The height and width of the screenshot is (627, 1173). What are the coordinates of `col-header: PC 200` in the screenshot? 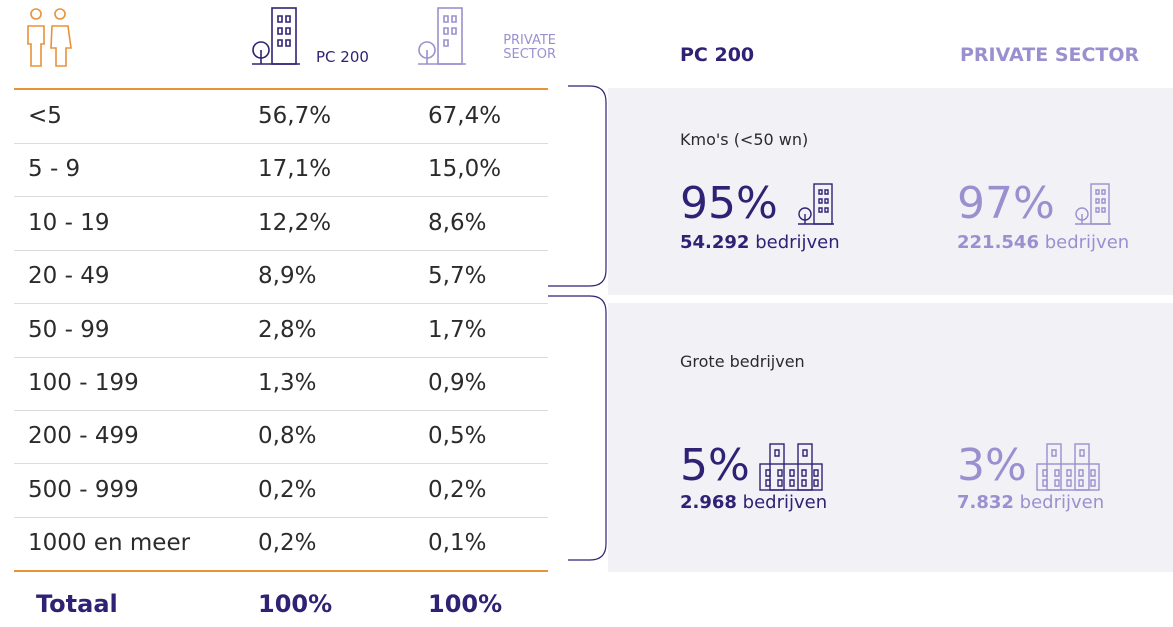 It's located at (342, 57).